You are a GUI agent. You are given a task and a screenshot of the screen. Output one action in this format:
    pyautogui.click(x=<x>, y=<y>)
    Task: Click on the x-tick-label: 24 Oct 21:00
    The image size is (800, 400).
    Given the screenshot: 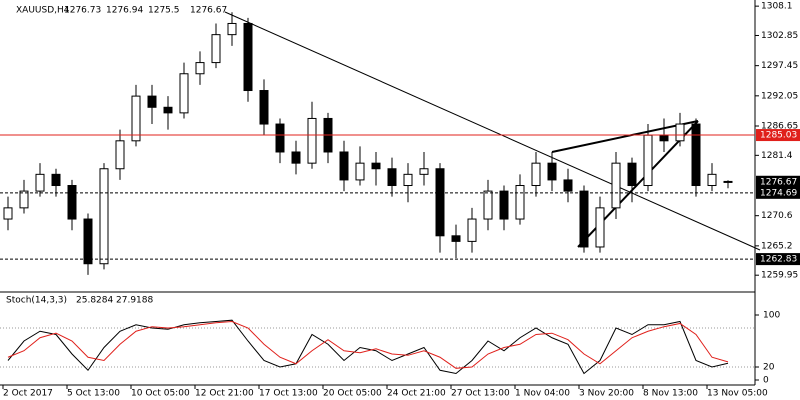 What is the action you would take?
    pyautogui.click(x=416, y=394)
    